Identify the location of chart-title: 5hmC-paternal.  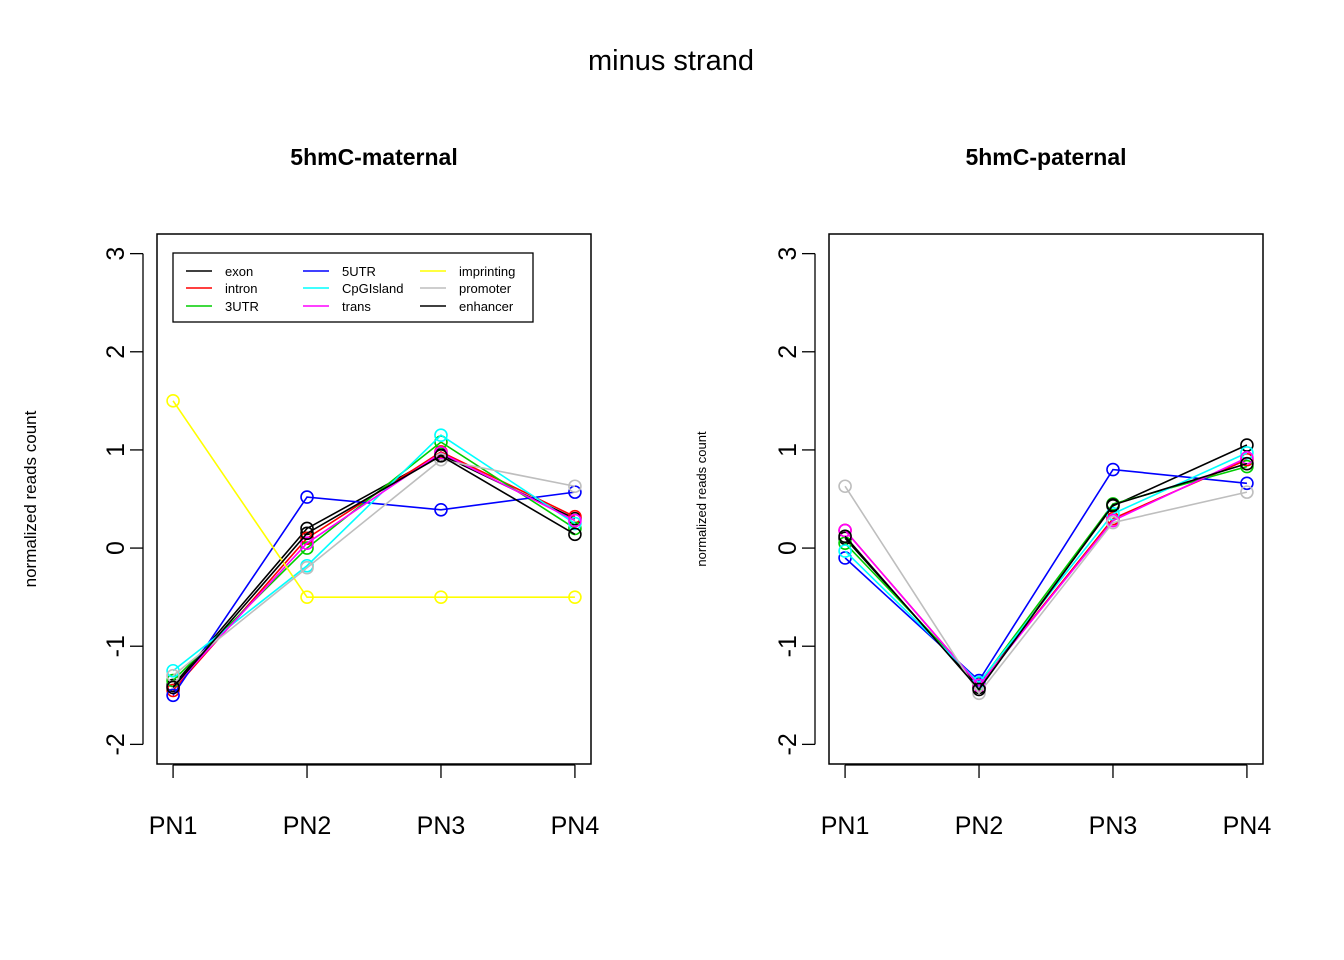
(1045, 157).